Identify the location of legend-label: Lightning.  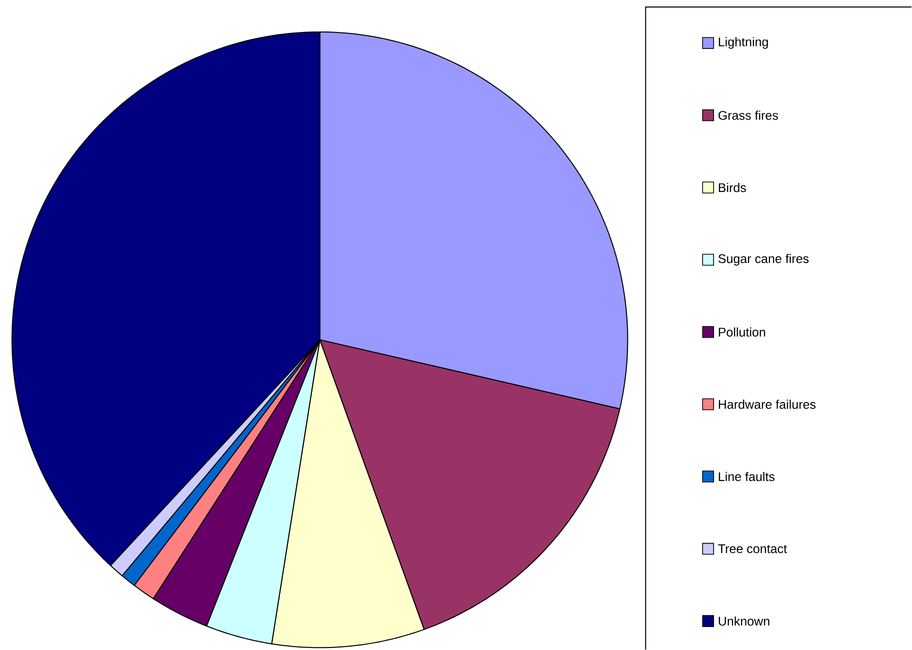
(743, 43).